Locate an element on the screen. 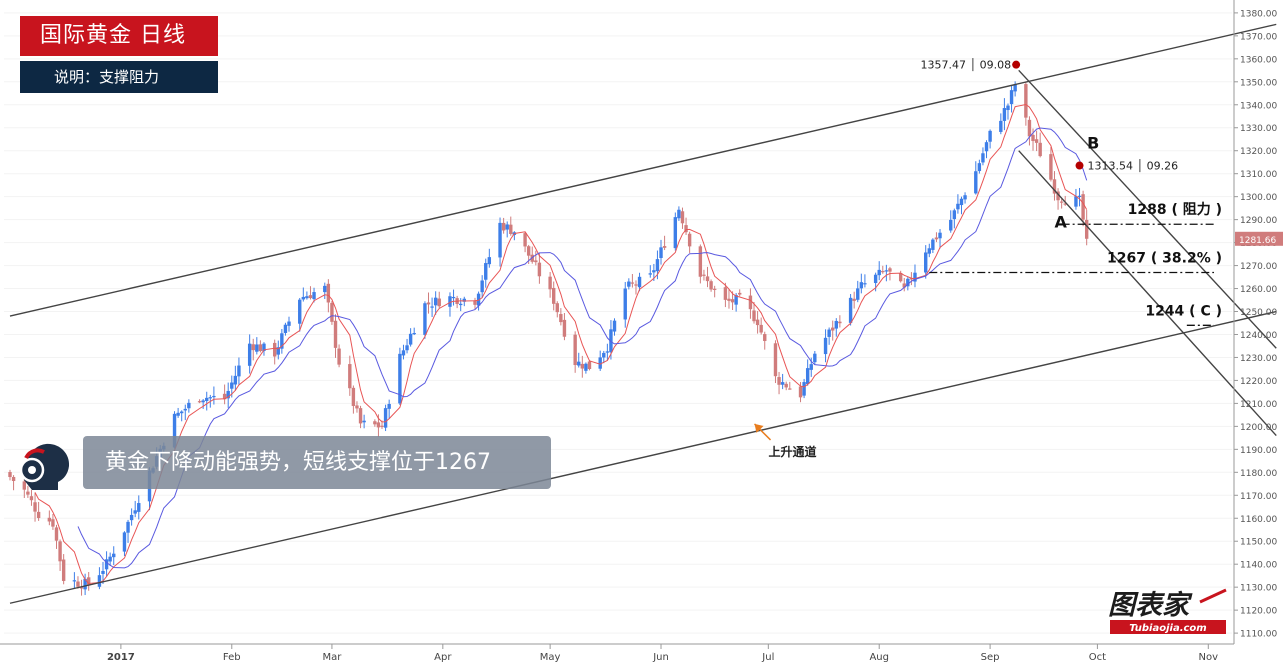 This screenshot has width=1286, height=666. x-tick-label: May is located at coordinates (550, 657).